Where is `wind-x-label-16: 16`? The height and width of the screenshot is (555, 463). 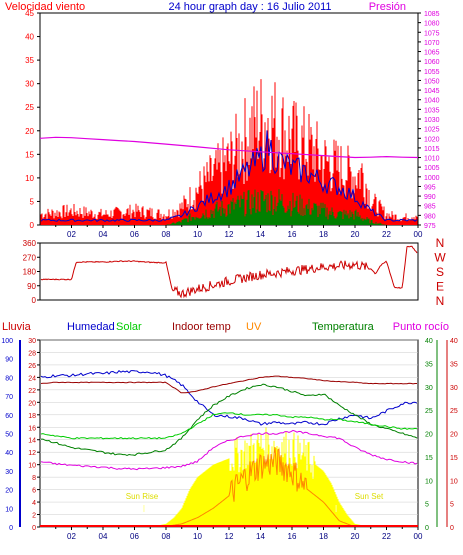 wind-x-label-16: 16 is located at coordinates (292, 234).